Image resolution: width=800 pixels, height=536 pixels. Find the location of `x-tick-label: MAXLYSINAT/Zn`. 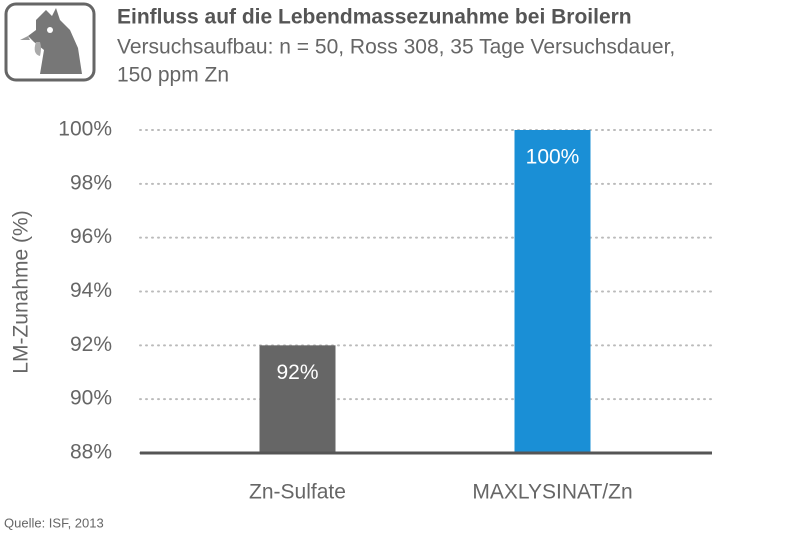

x-tick-label: MAXLYSINAT/Zn is located at coordinates (552, 492).